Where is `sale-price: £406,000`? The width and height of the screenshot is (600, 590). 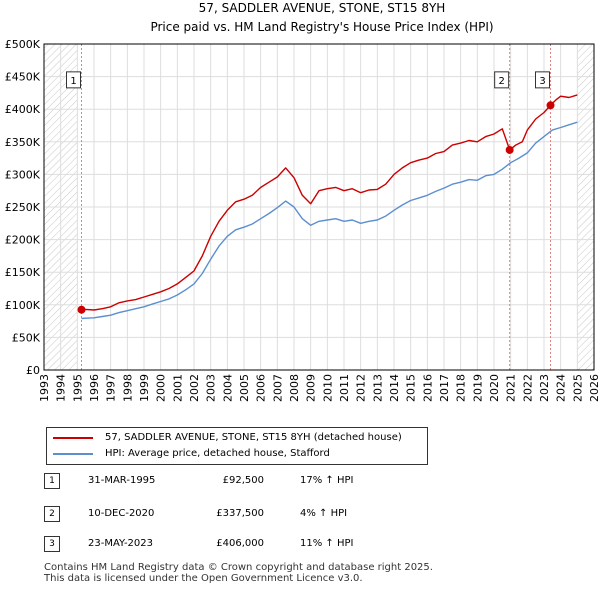 sale-price: £406,000 is located at coordinates (240, 543).